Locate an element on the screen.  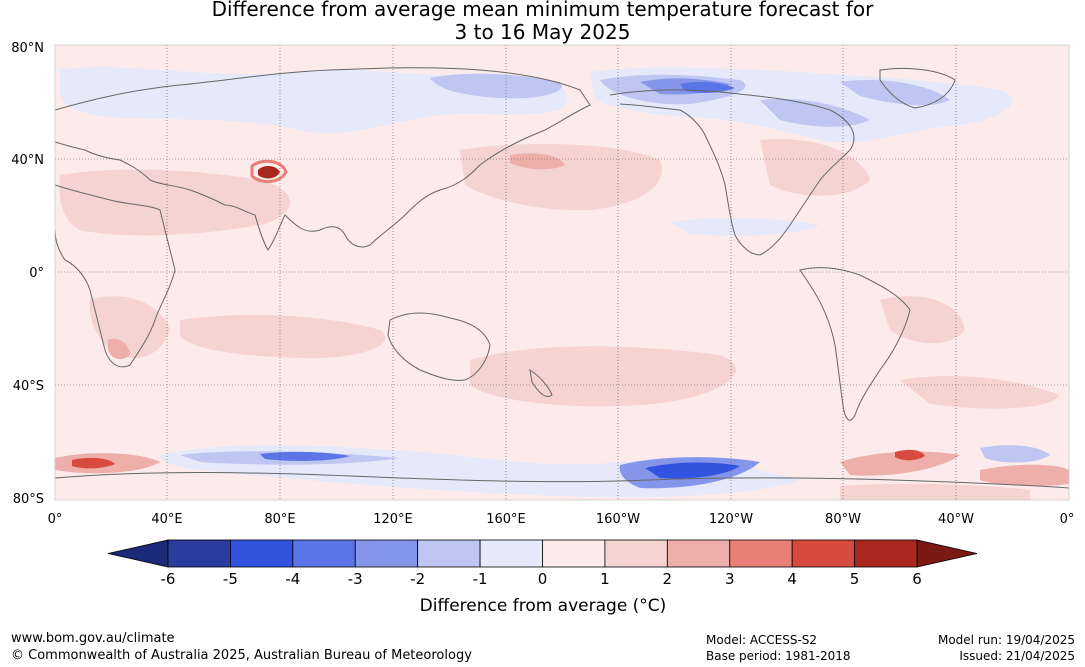
colorbar-extend-high is located at coordinates (947, 553).